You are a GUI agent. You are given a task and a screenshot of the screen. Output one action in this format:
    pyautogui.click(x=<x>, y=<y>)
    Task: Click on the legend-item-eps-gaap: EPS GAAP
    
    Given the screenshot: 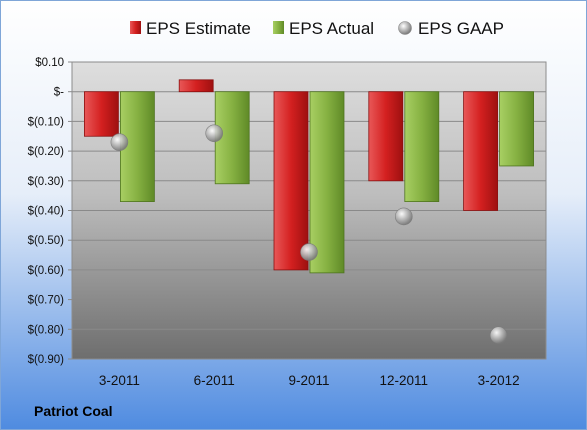 What is the action you would take?
    pyautogui.click(x=451, y=28)
    